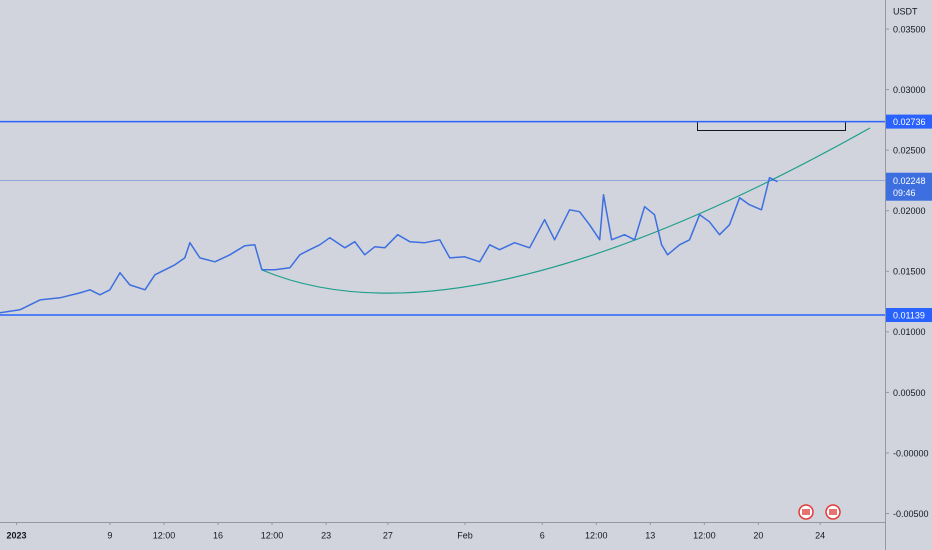 The height and width of the screenshot is (550, 932). I want to click on countdown-label: 09:46, so click(904, 193).